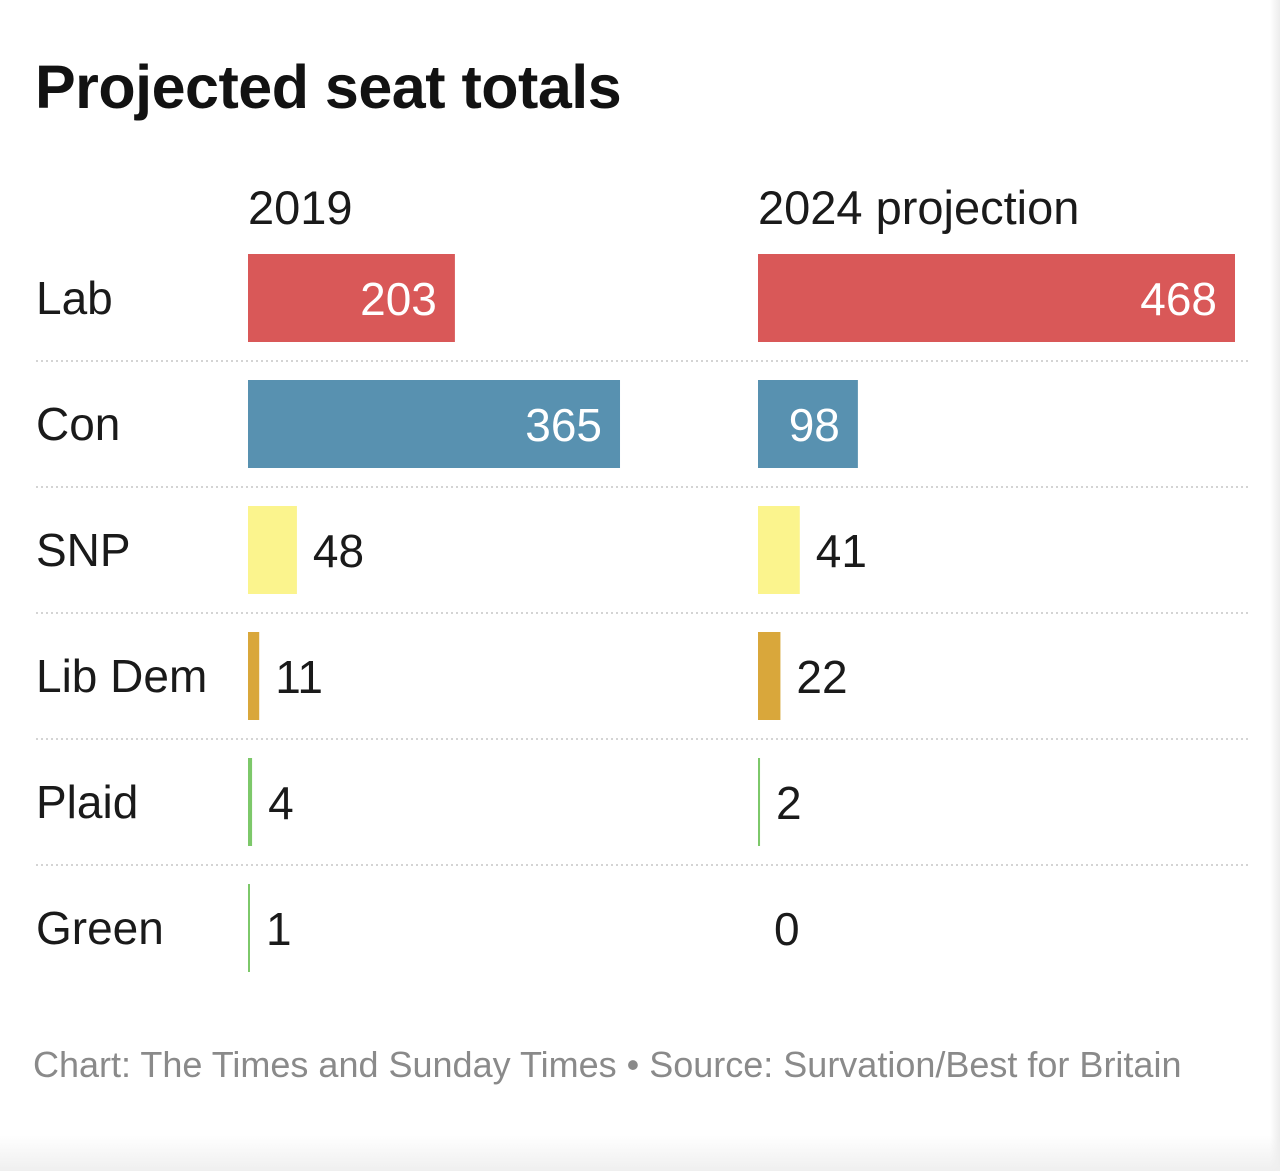 The width and height of the screenshot is (1280, 1171). What do you see at coordinates (281, 803) in the screenshot?
I see `value-label-plaid-2019: 4` at bounding box center [281, 803].